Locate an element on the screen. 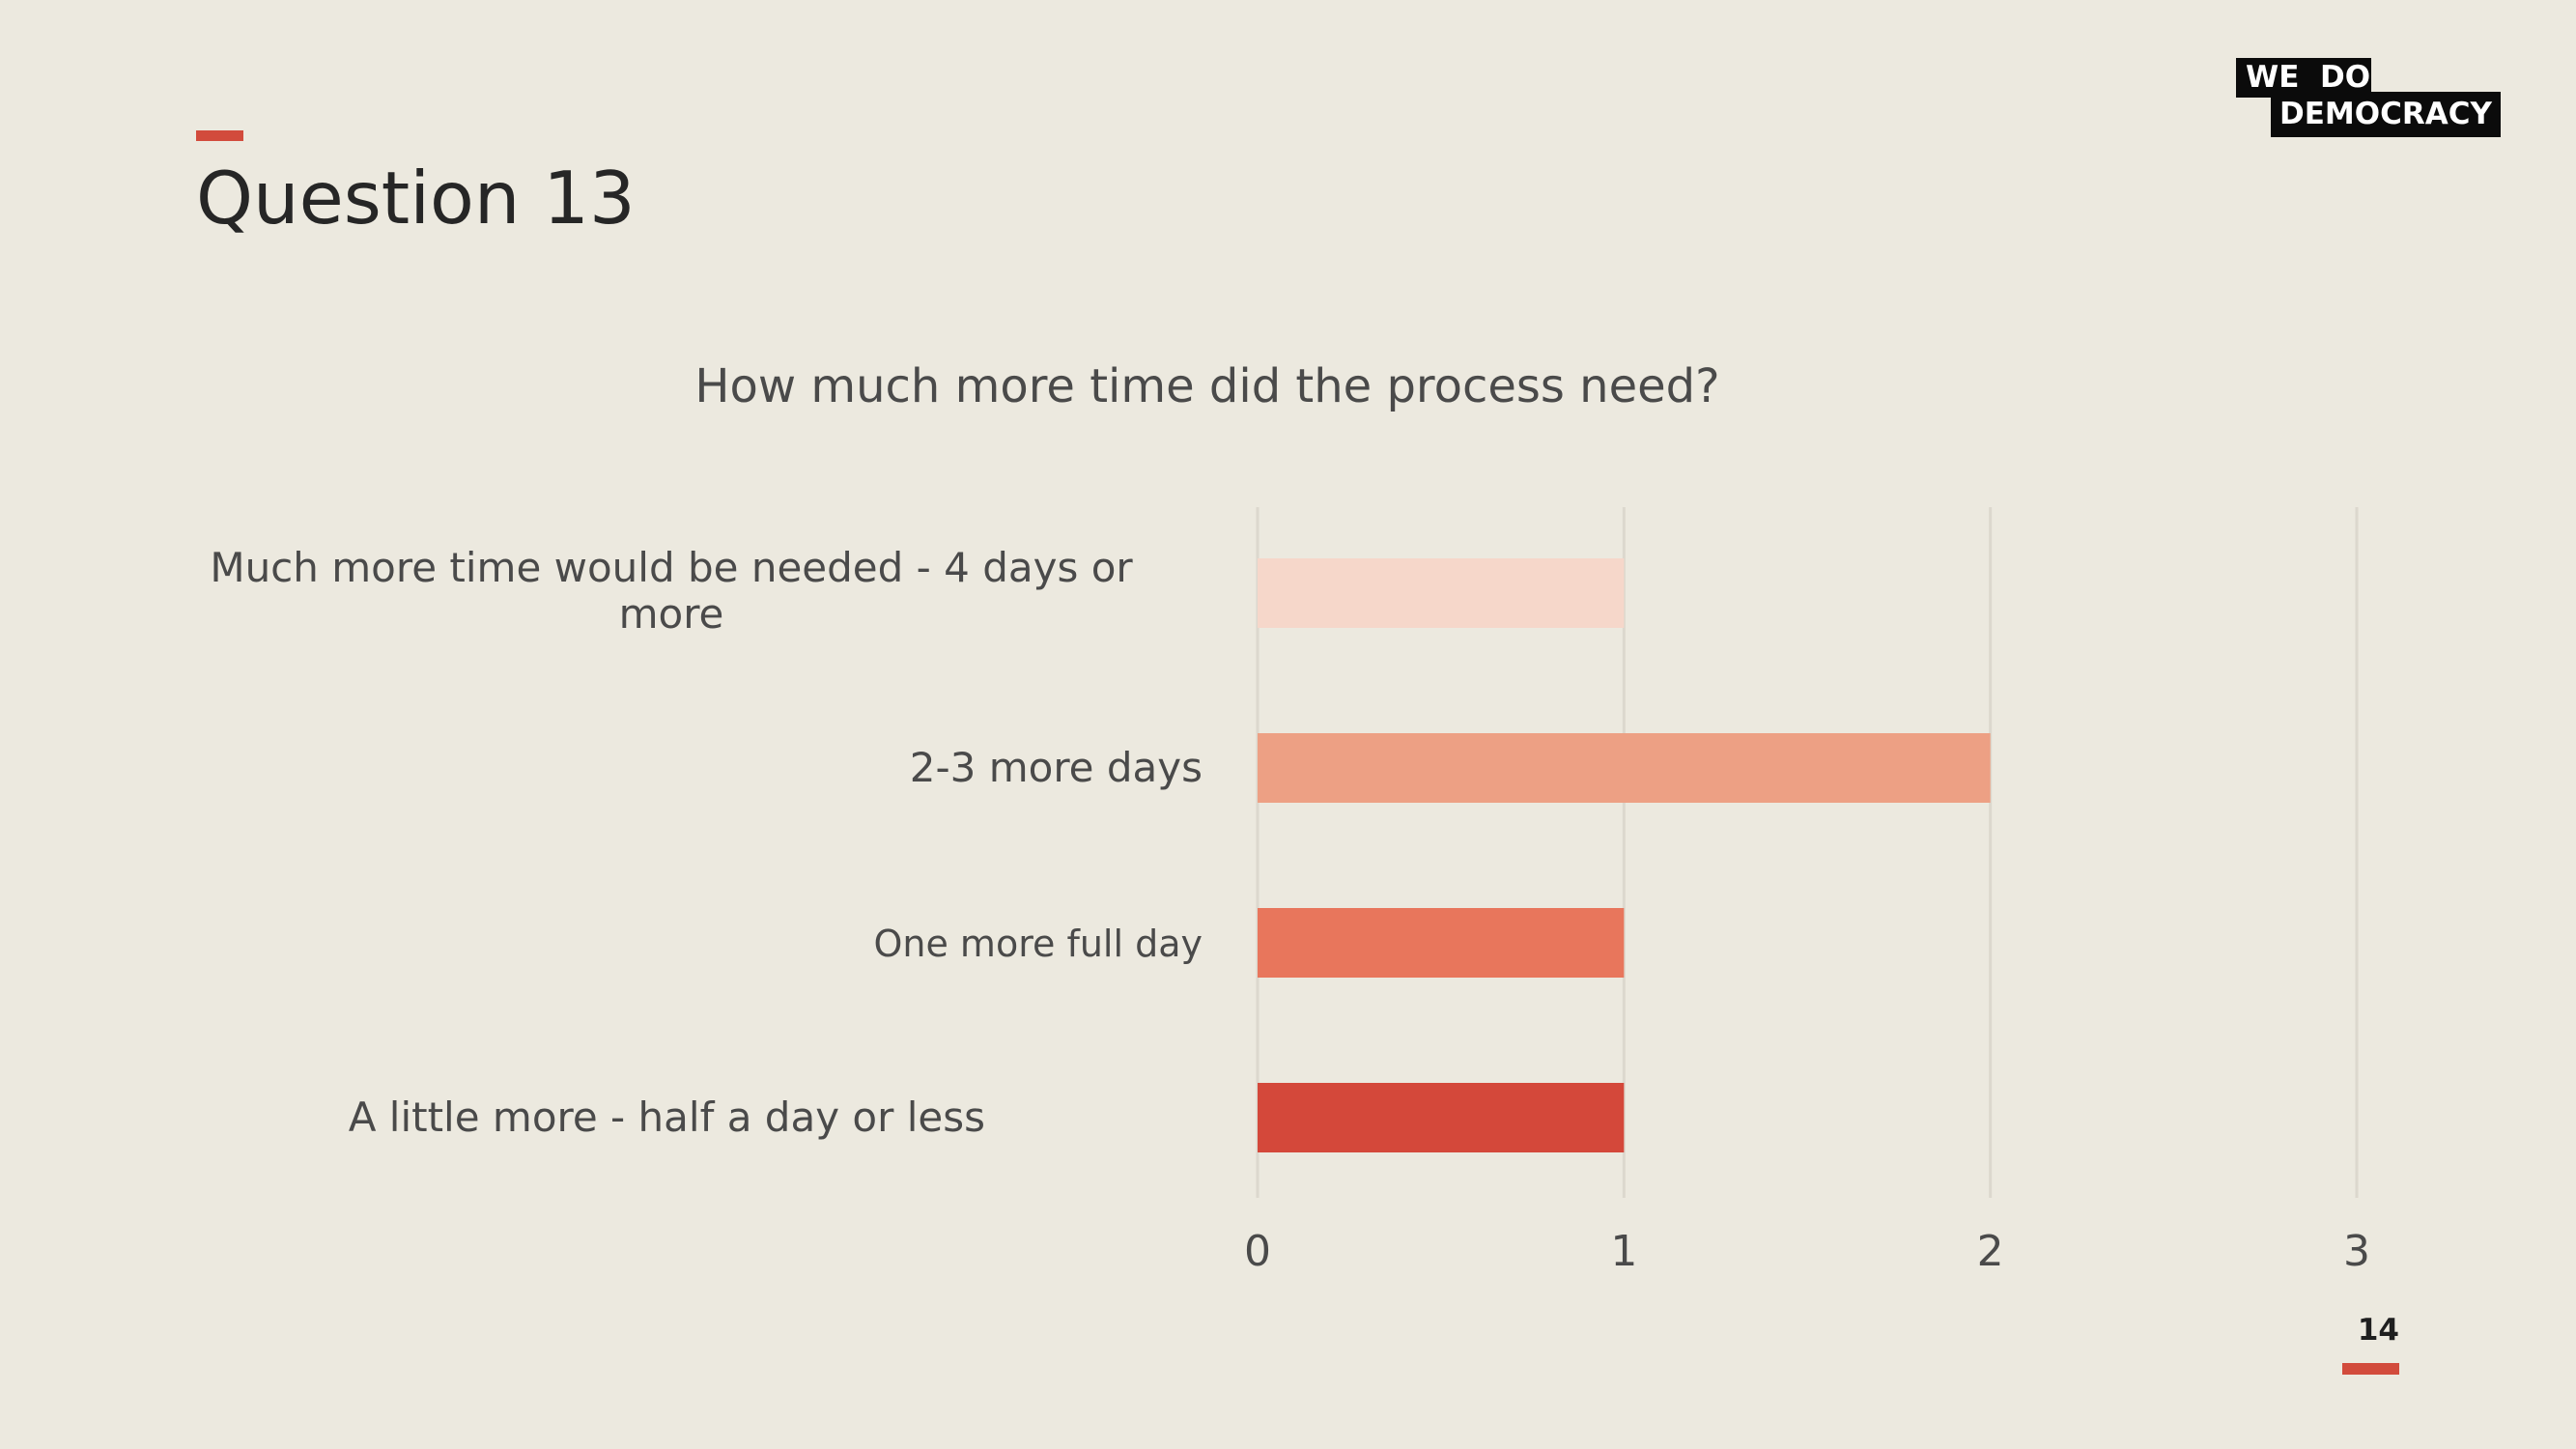 The height and width of the screenshot is (1449, 2576). we-do-democracy-logo: WE DO DEMOCRACY is located at coordinates (2368, 97).